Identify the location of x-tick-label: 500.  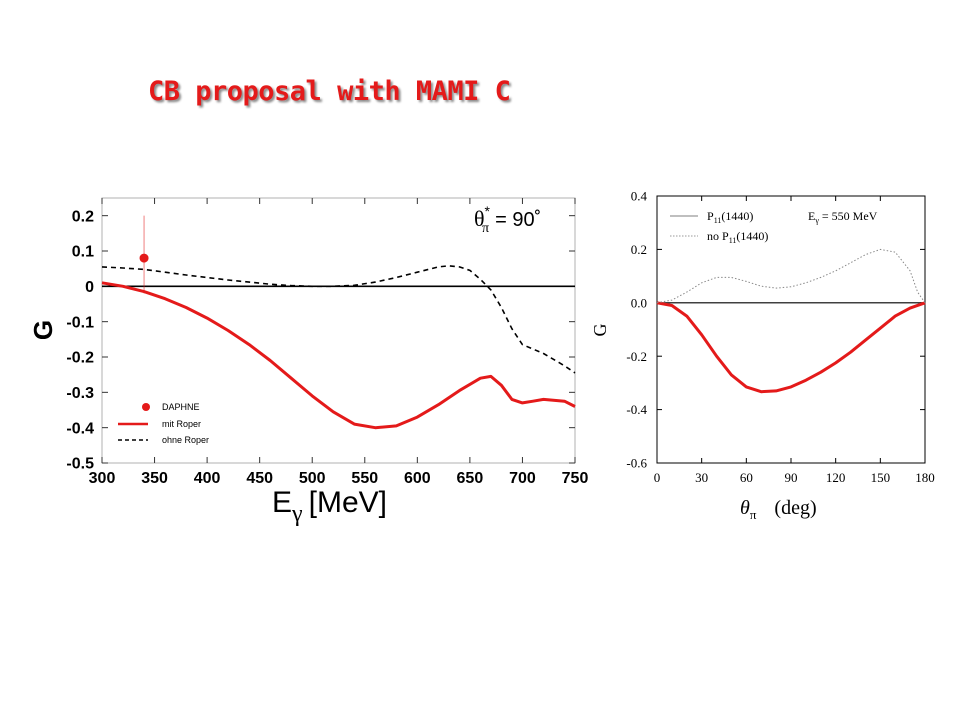
(312, 478).